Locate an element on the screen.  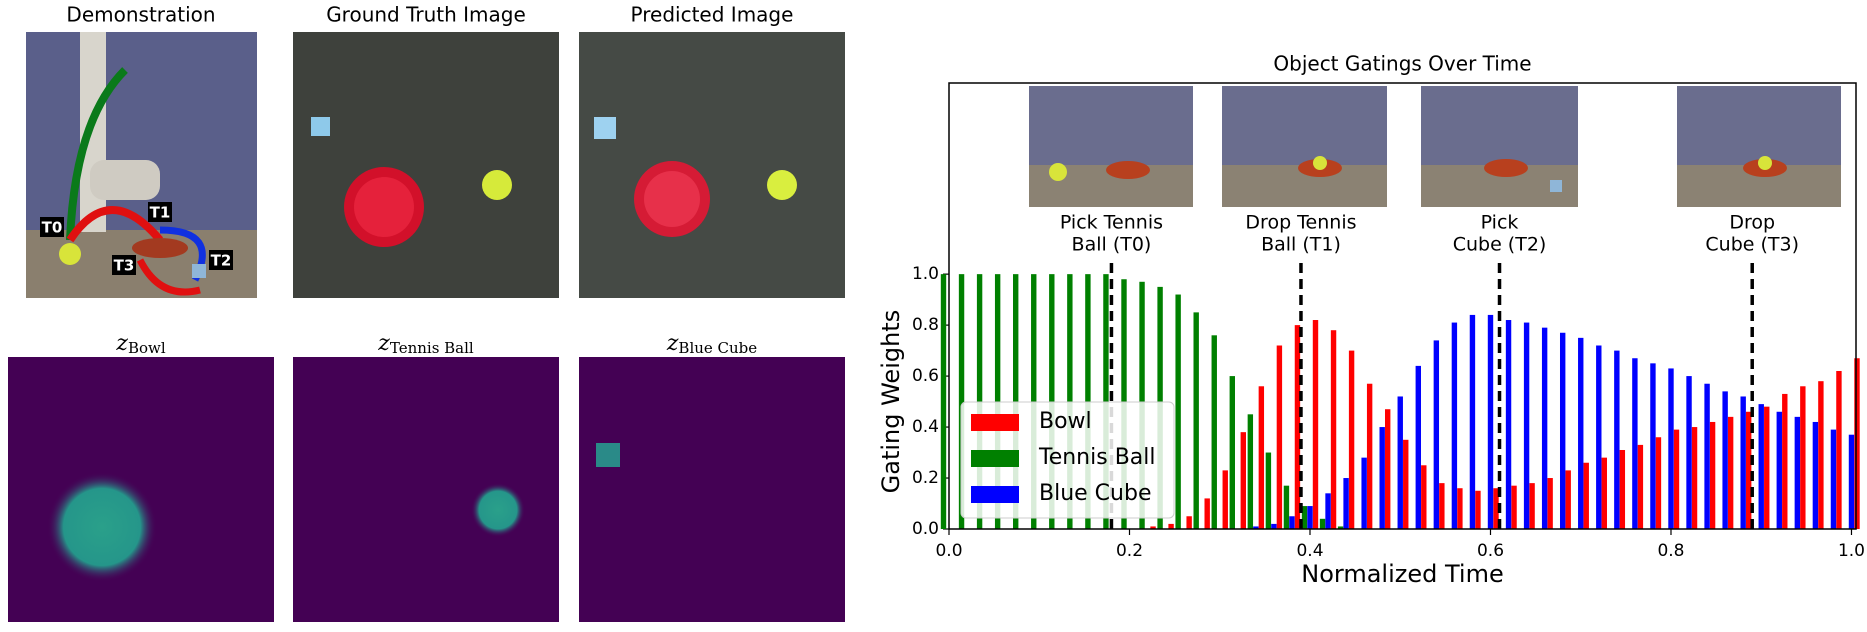
event-label: Drop Tennis is located at coordinates (1300, 223).